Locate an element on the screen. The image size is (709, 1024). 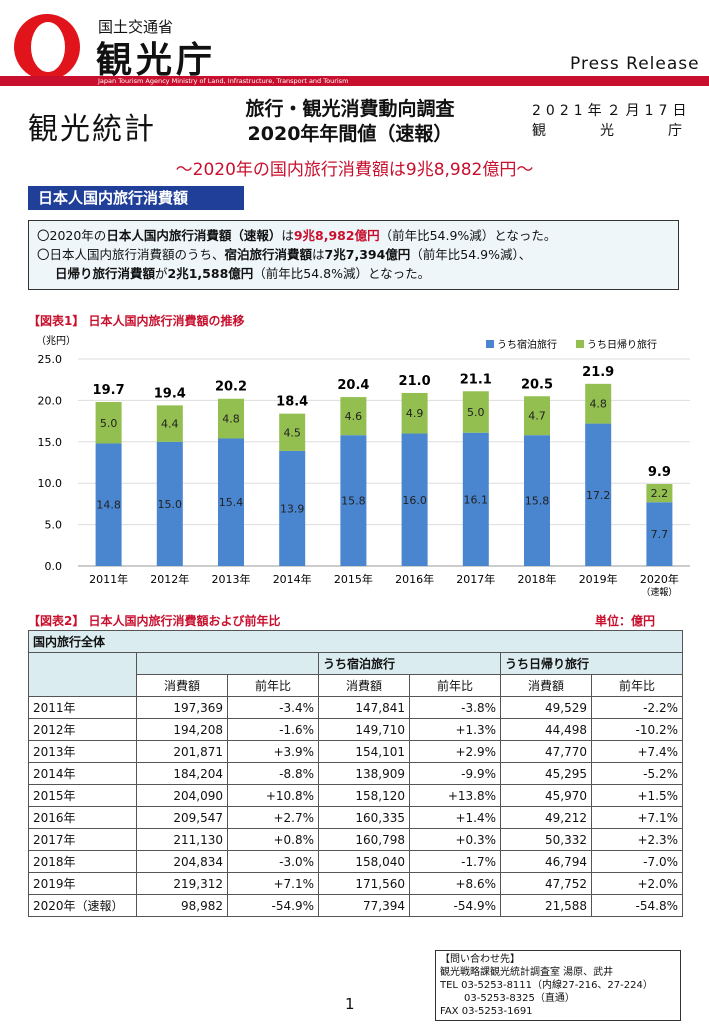
table-cell: -5.2% is located at coordinates (637, 773).